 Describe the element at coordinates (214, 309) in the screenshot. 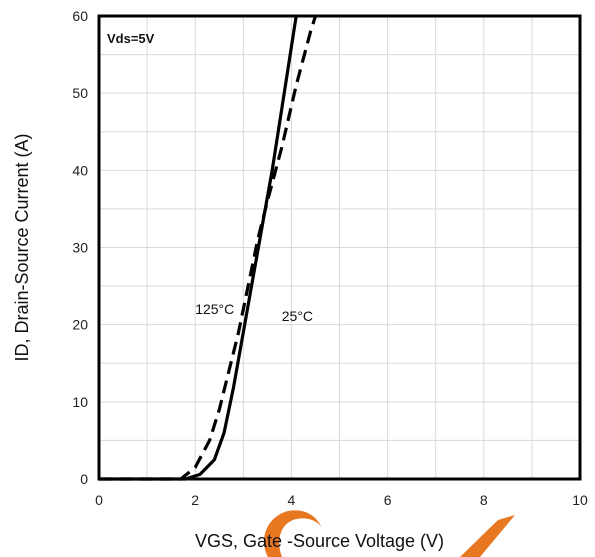

I see `series-annotation: 125°C` at that location.